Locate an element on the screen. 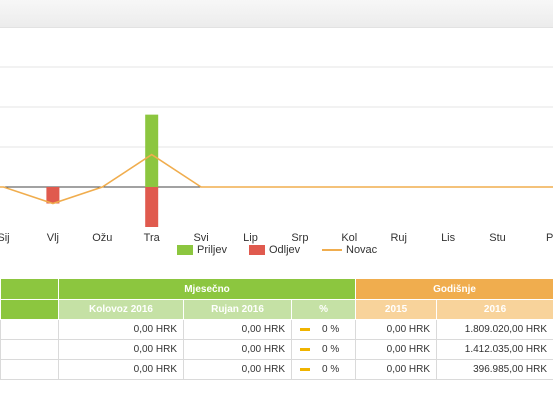  bar-odljev-tra is located at coordinates (152, 207).